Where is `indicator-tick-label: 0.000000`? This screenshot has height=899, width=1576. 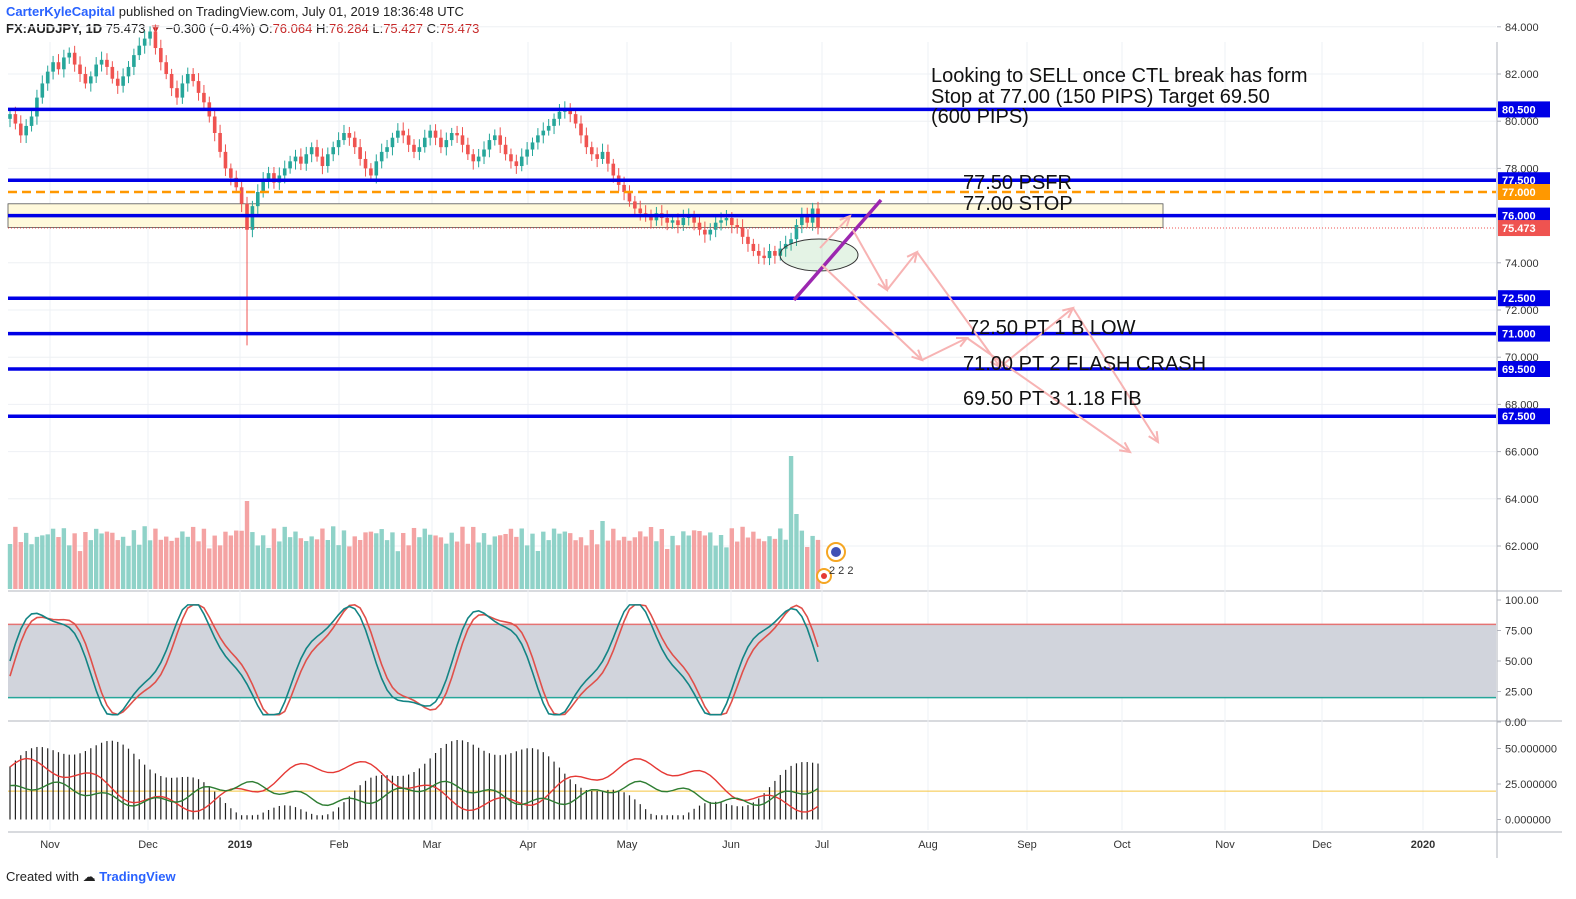
indicator-tick-label: 0.000000 is located at coordinates (1528, 821).